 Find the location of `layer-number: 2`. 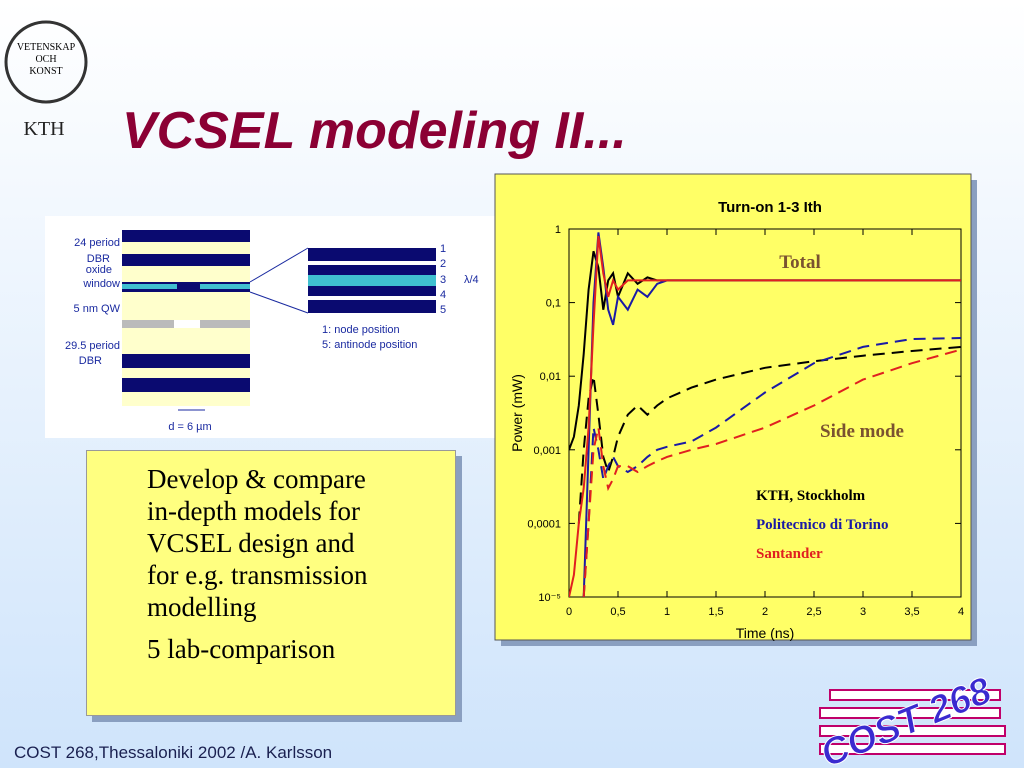

layer-number: 2 is located at coordinates (443, 264).